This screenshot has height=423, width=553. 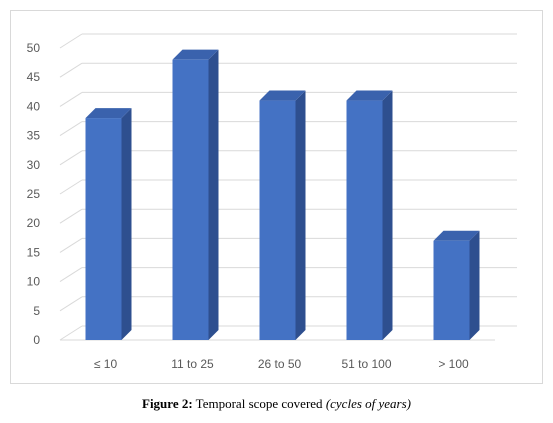 What do you see at coordinates (34, 106) in the screenshot?
I see `y-tick-label: 40` at bounding box center [34, 106].